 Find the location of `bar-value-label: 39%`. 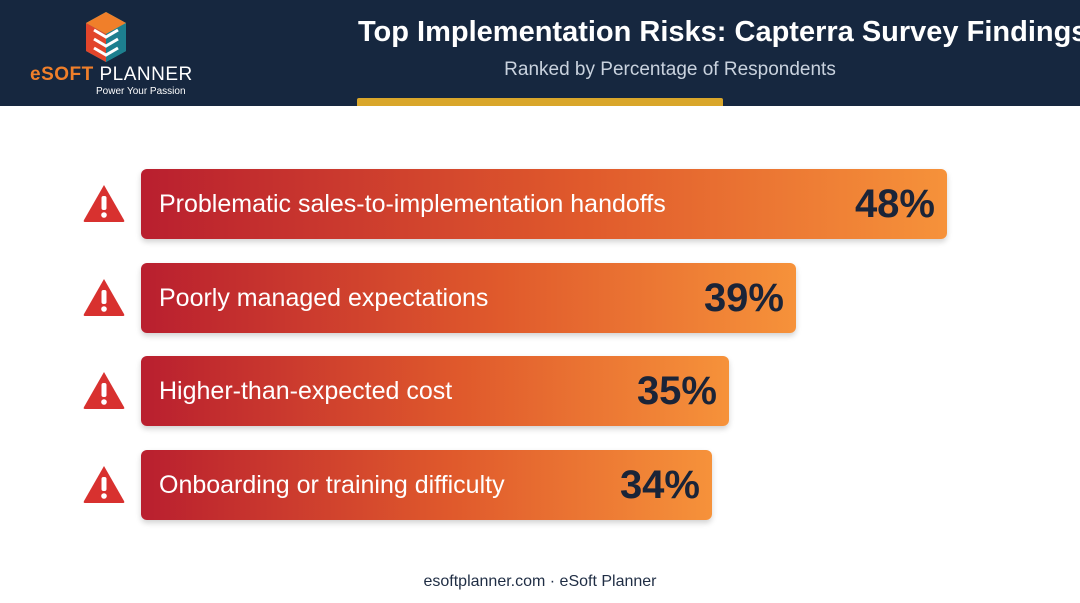

bar-value-label: 39% is located at coordinates (743, 298).